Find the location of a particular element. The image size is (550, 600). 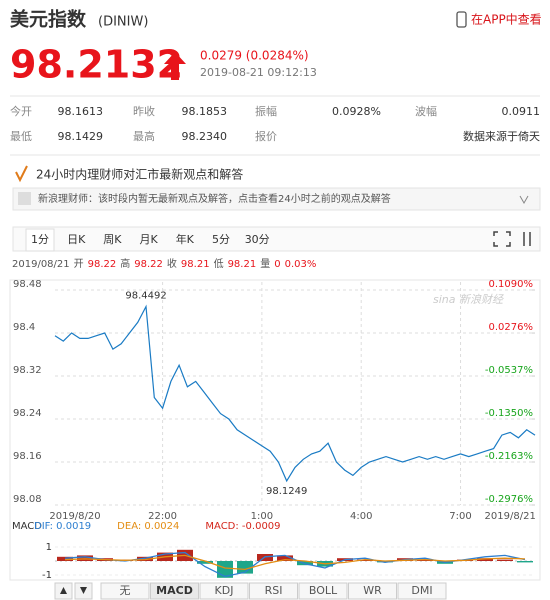

y2-tick-label: 0.1090% is located at coordinates (511, 284).